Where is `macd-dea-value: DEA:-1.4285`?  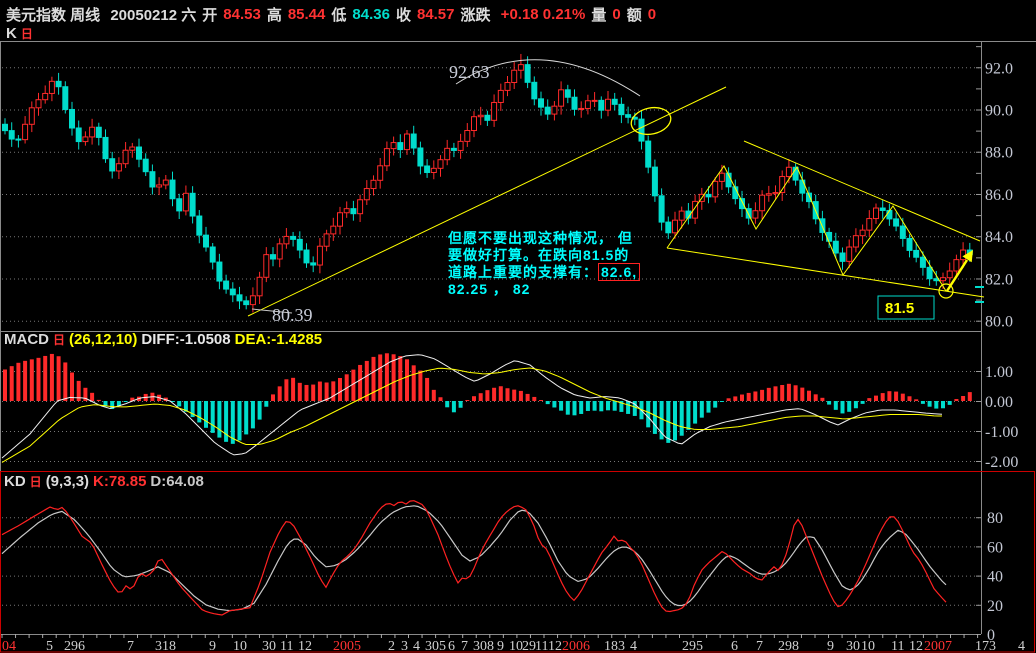 macd-dea-value: DEA:-1.4285 is located at coordinates (278, 339).